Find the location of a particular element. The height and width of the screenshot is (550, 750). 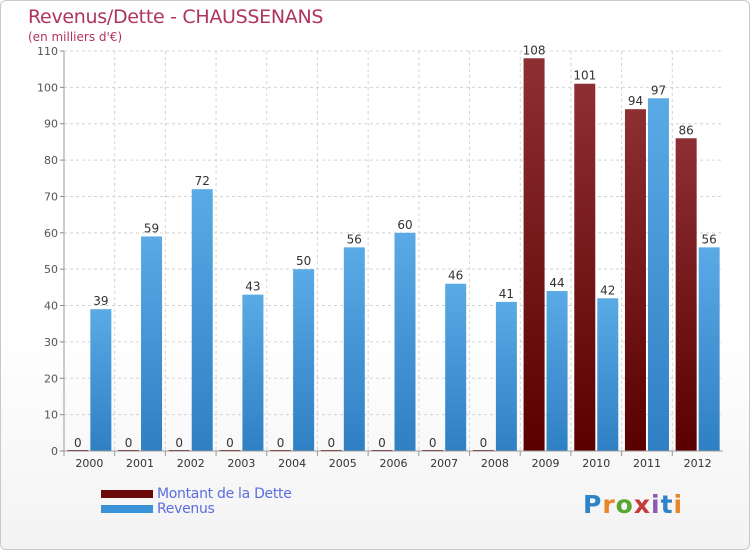

x-tick-label-2009: 2009 is located at coordinates (546, 463).